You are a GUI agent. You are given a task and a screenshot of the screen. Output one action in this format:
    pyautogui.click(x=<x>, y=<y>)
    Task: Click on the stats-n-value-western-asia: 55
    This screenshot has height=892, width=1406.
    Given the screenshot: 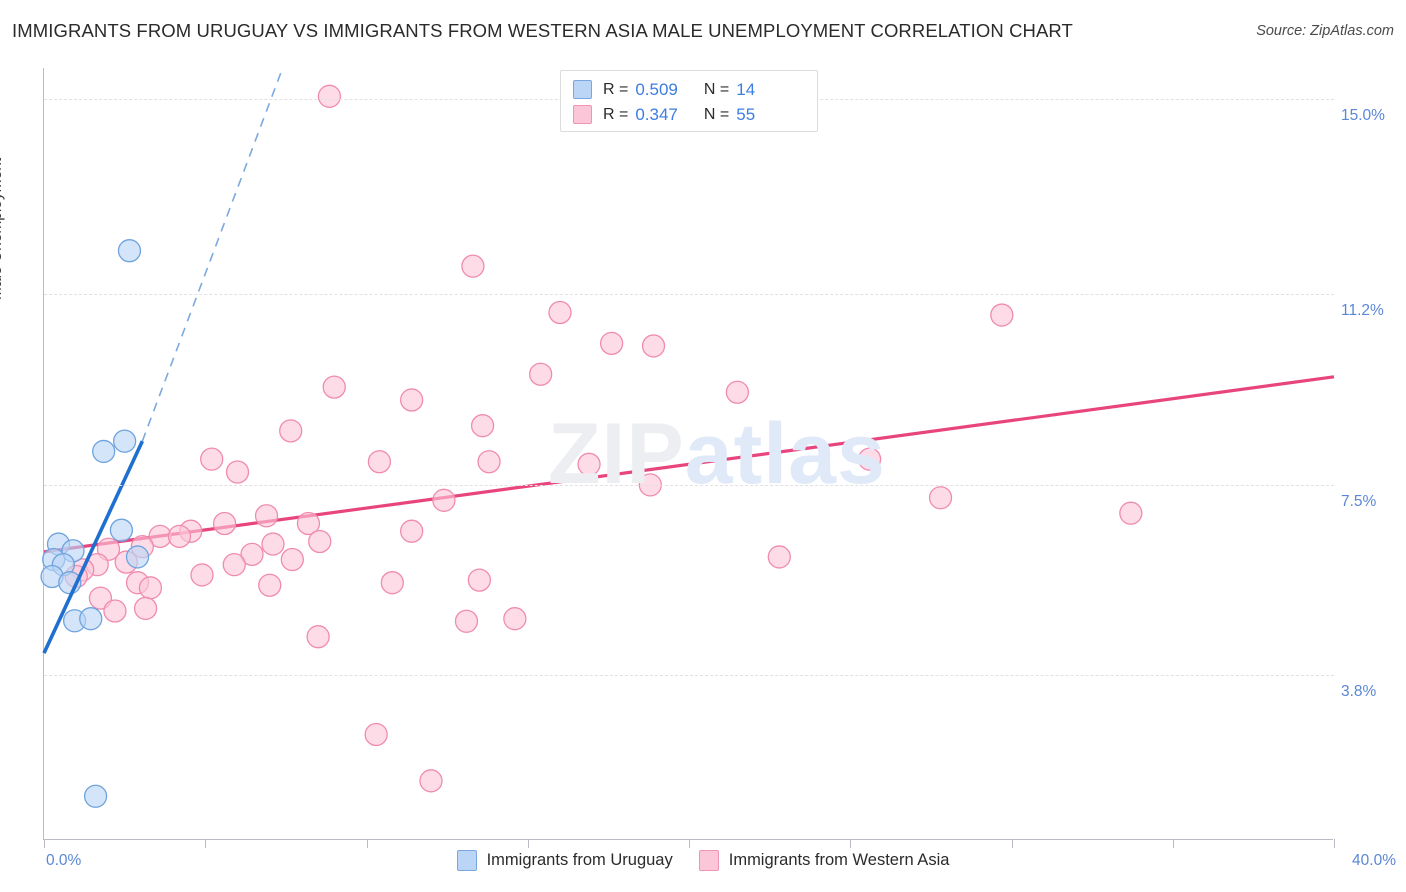 What is the action you would take?
    pyautogui.click(x=746, y=114)
    